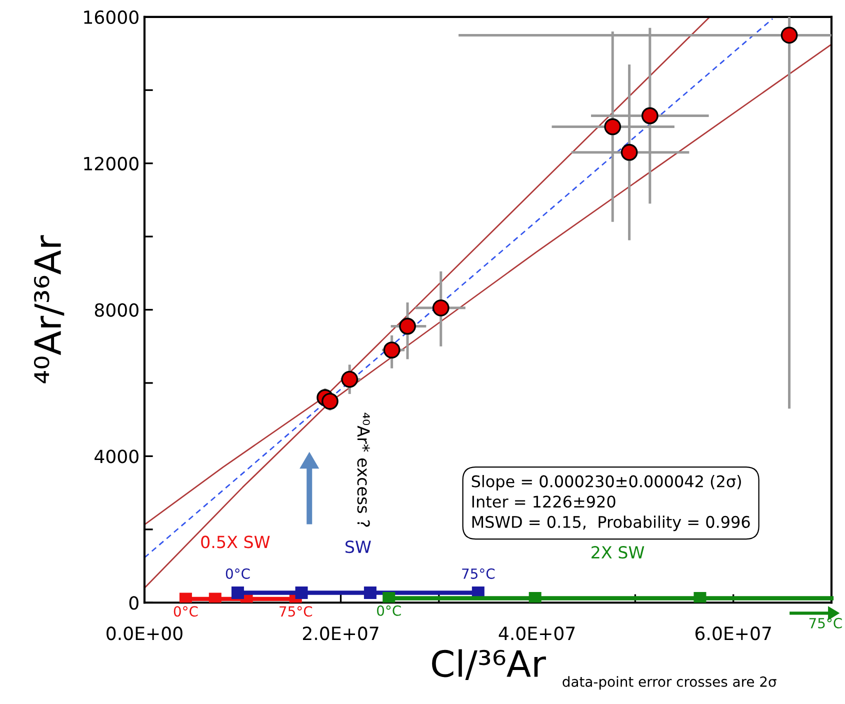 The width and height of the screenshot is (845, 704). I want to click on y-tick-label: 16000, so click(111, 17).